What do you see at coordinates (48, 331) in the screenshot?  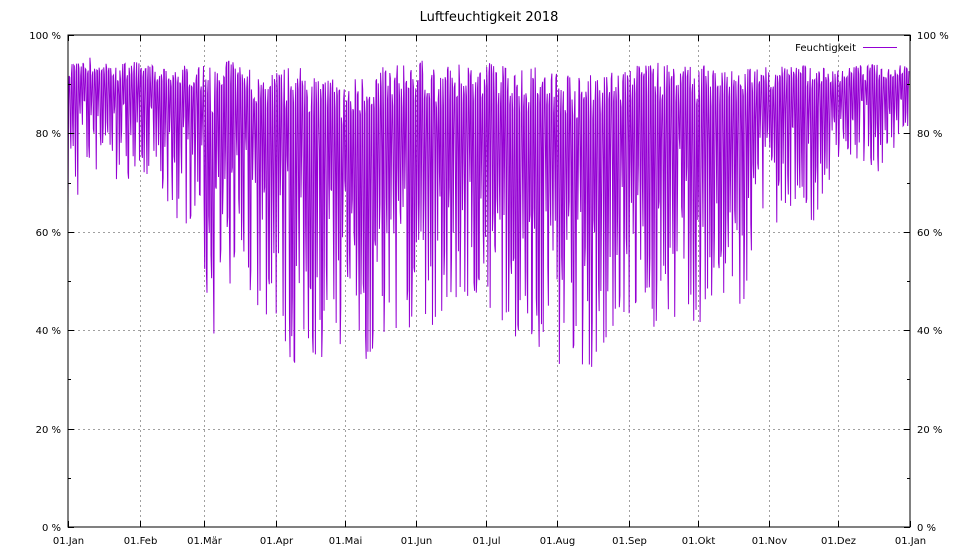 I see `y-tick-label-left-2: 40 %` at bounding box center [48, 331].